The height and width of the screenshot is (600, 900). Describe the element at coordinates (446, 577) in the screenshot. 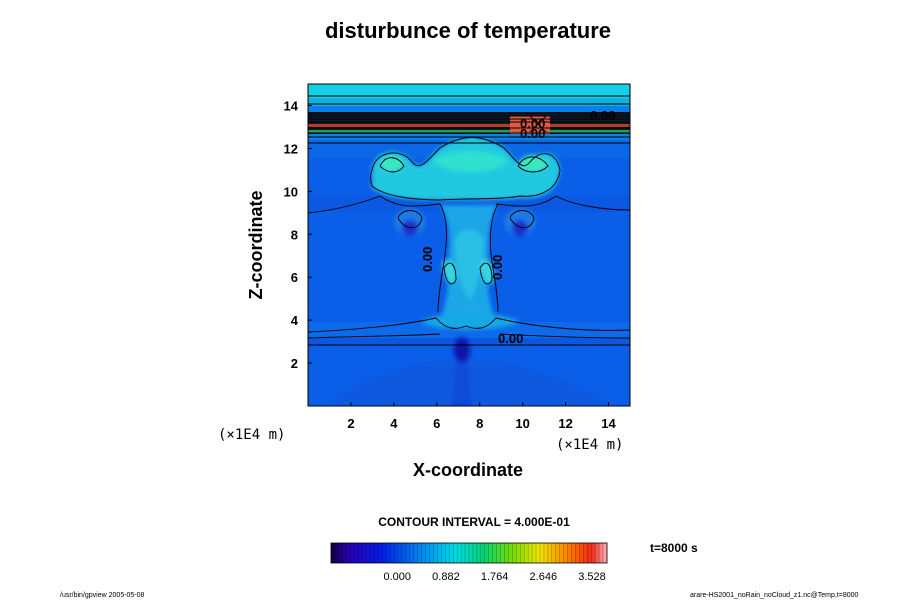

I see `colorbar-tick-label: 0.882` at that location.